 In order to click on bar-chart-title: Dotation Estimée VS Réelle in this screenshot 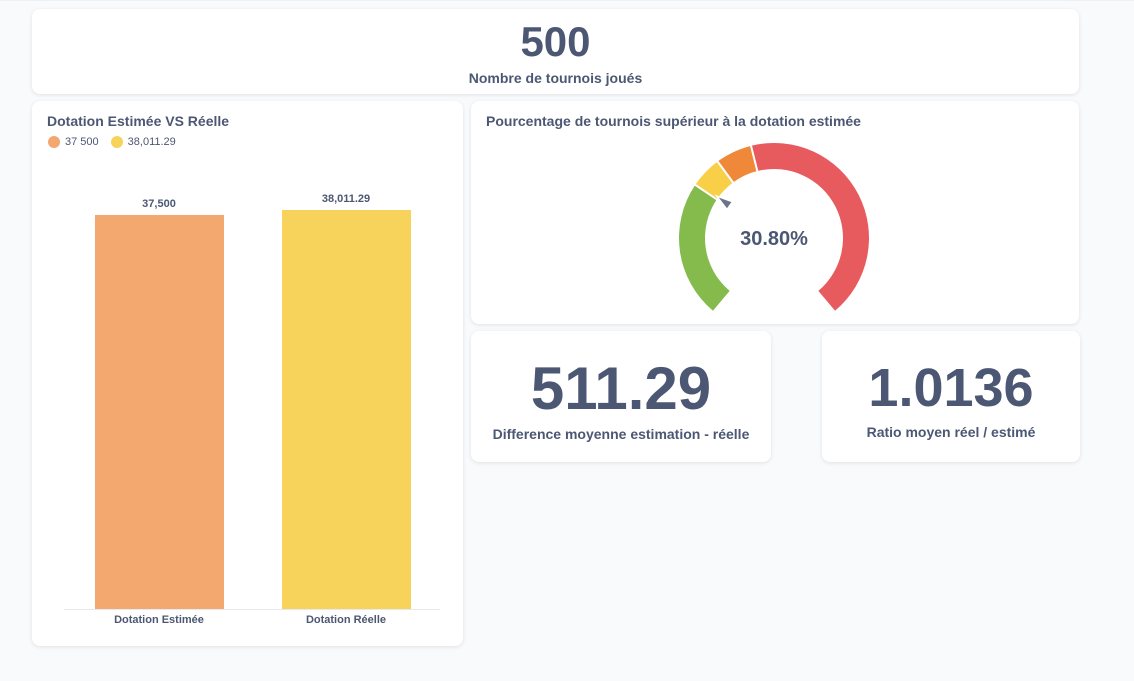, I will do `click(138, 121)`.